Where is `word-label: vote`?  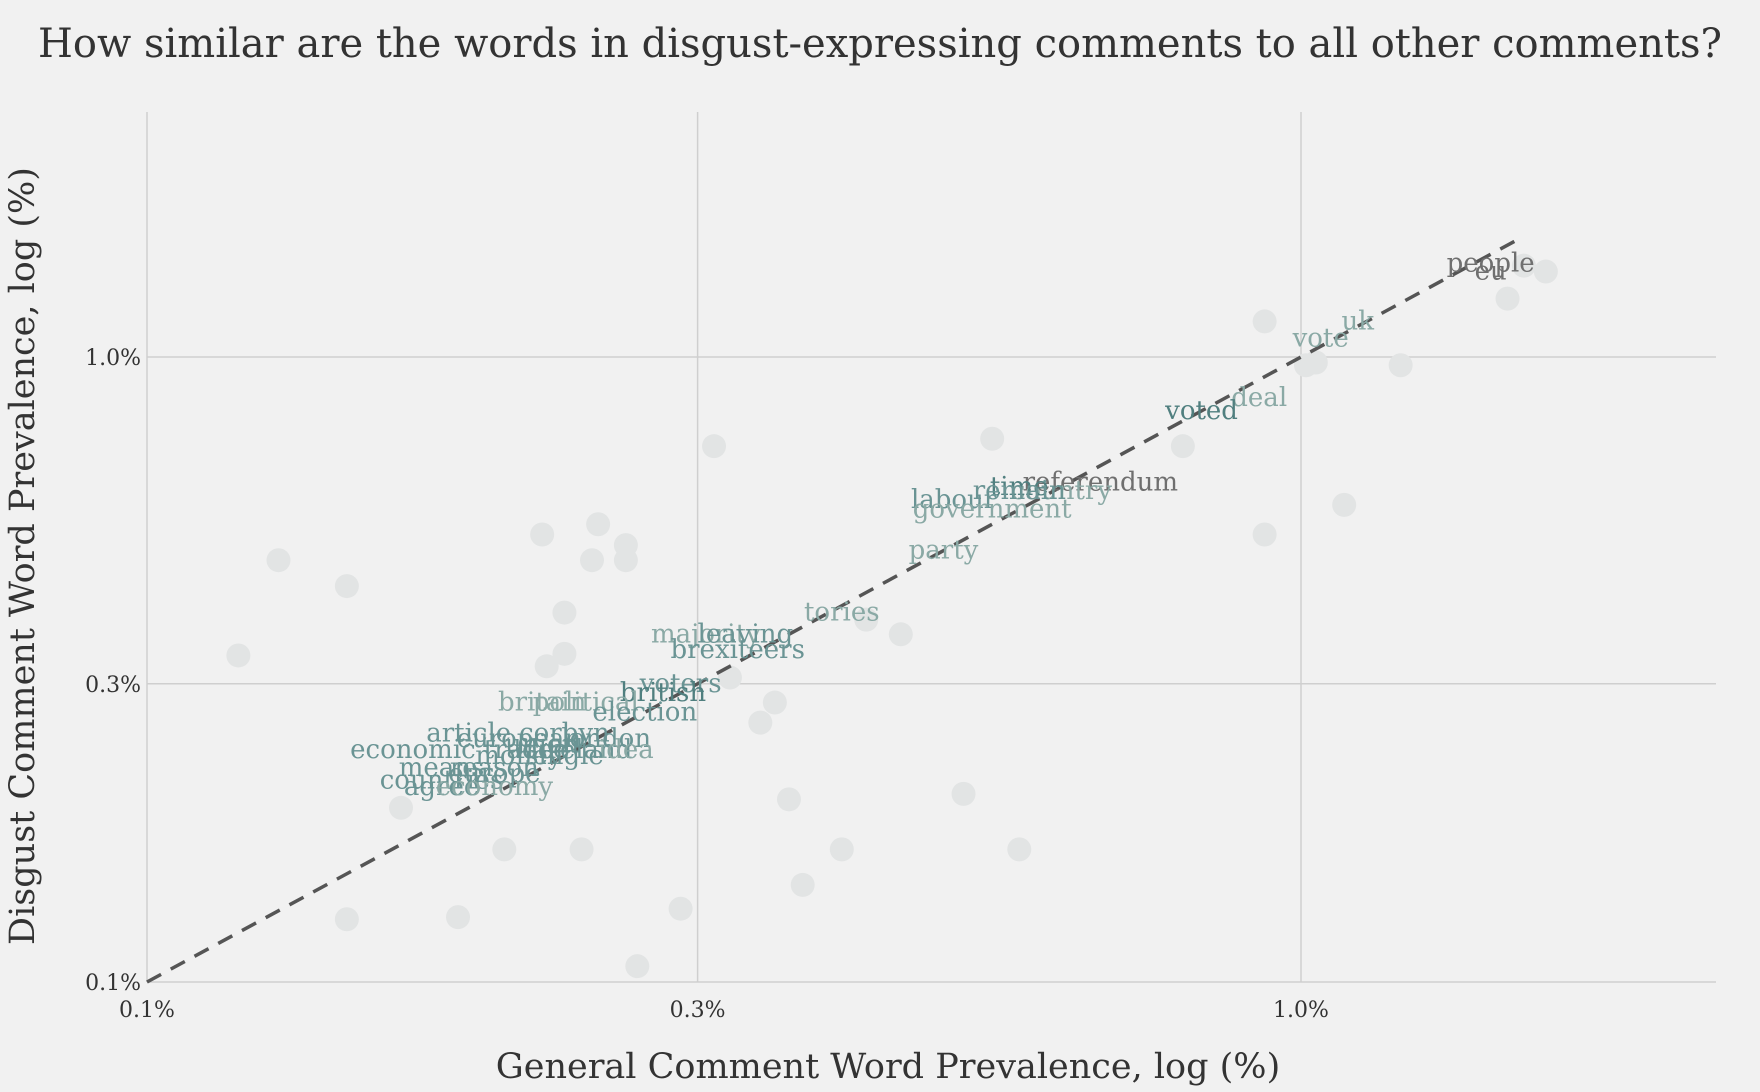
word-label: vote is located at coordinates (1320, 339).